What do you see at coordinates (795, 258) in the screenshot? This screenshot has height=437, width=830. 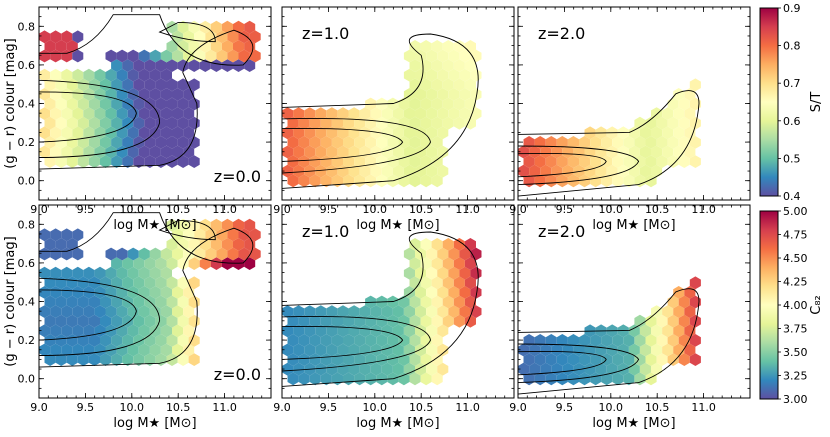 I see `colorbar-tick-label: 4.50` at bounding box center [795, 258].